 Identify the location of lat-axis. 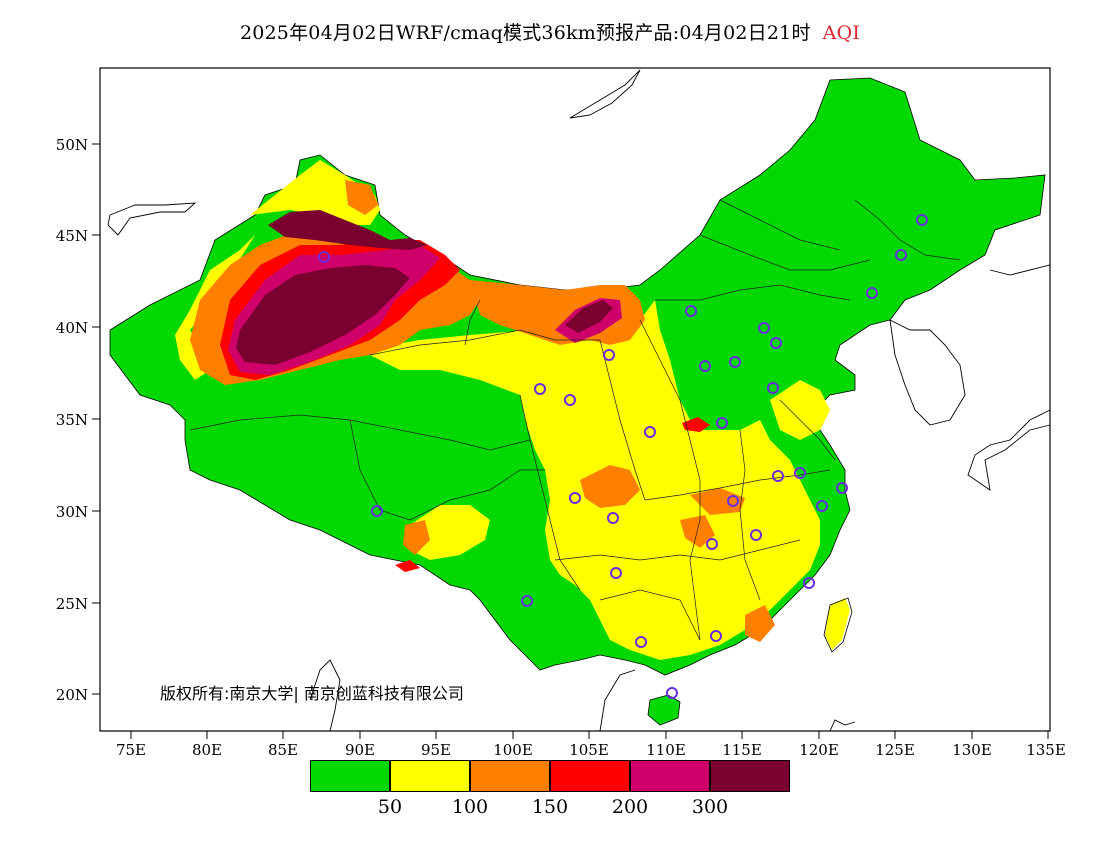
(96, 419).